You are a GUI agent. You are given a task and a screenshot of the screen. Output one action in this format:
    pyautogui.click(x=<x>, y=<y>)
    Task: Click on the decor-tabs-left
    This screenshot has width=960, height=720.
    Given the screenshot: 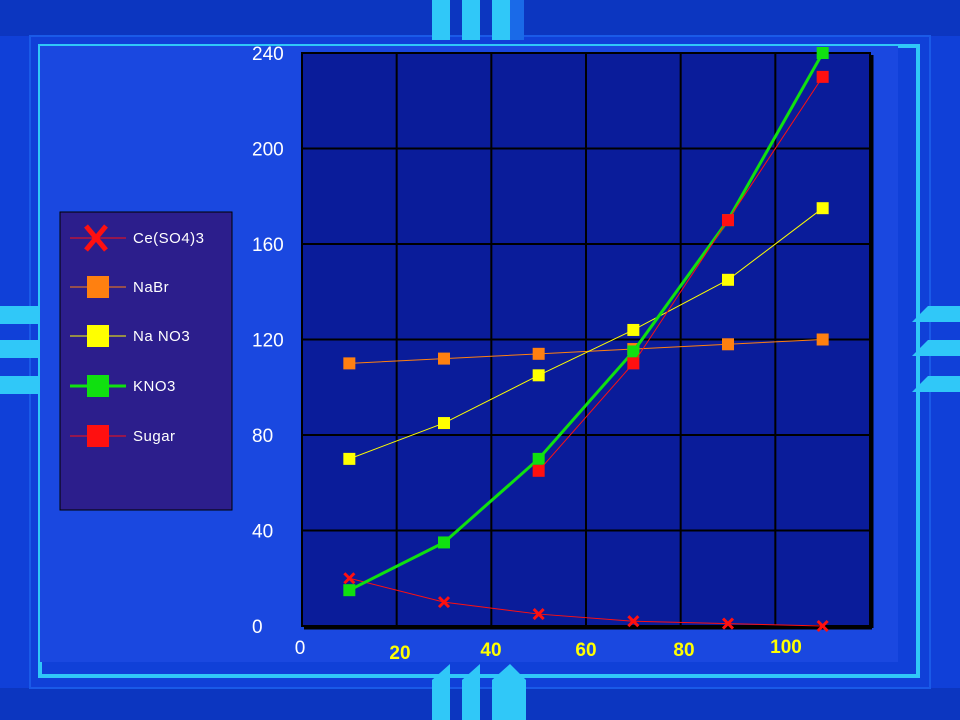 What is the action you would take?
    pyautogui.click(x=19, y=350)
    